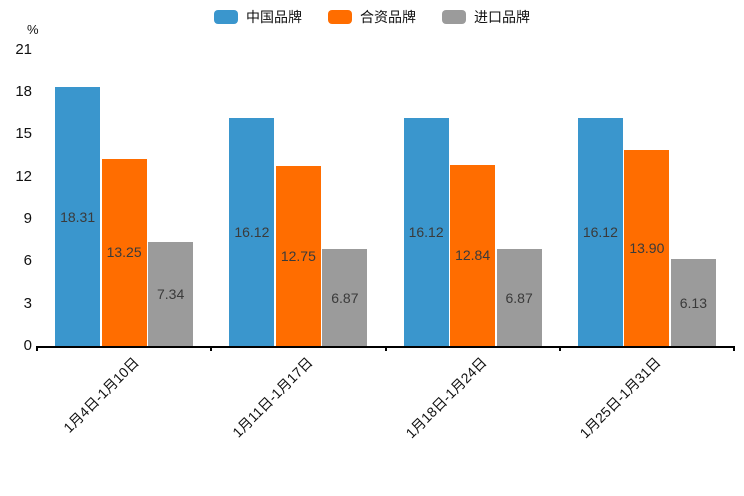 This screenshot has width=744, height=496. I want to click on bar-进口品牌-group3, so click(519, 297).